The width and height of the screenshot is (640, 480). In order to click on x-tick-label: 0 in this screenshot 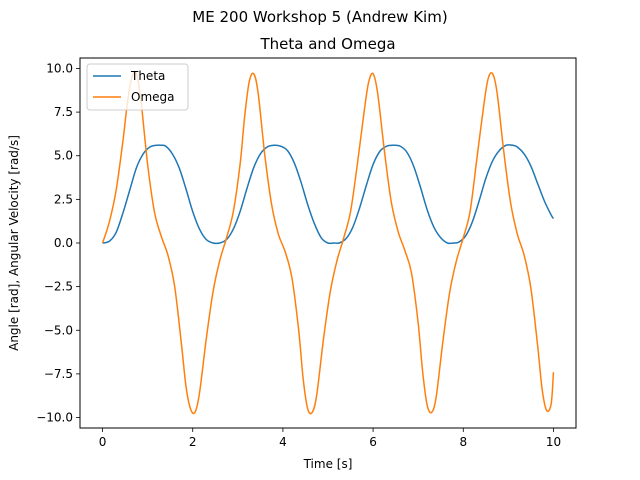, I will do `click(103, 442)`.